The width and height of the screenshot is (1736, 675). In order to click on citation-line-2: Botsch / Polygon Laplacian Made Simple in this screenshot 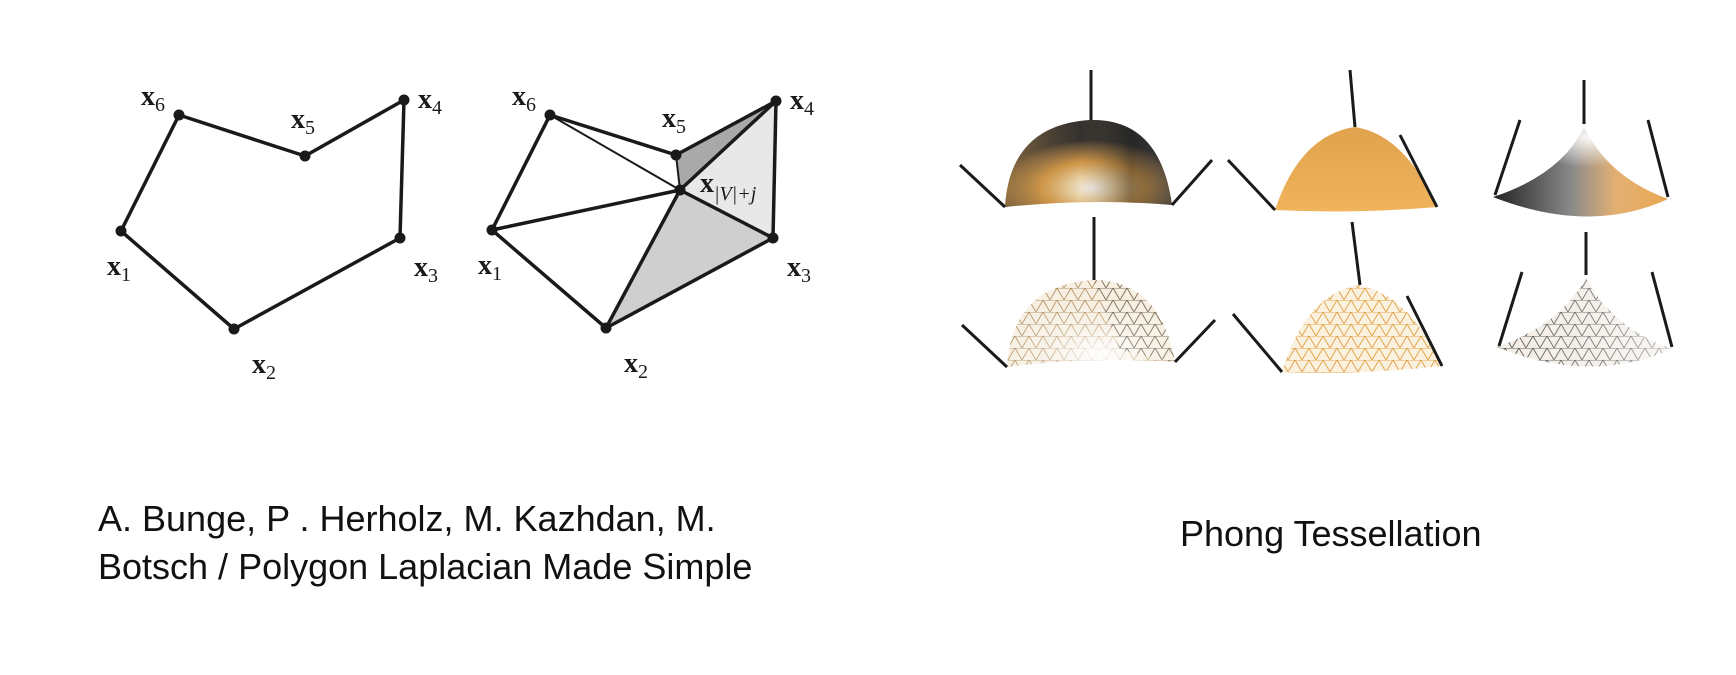, I will do `click(425, 566)`.